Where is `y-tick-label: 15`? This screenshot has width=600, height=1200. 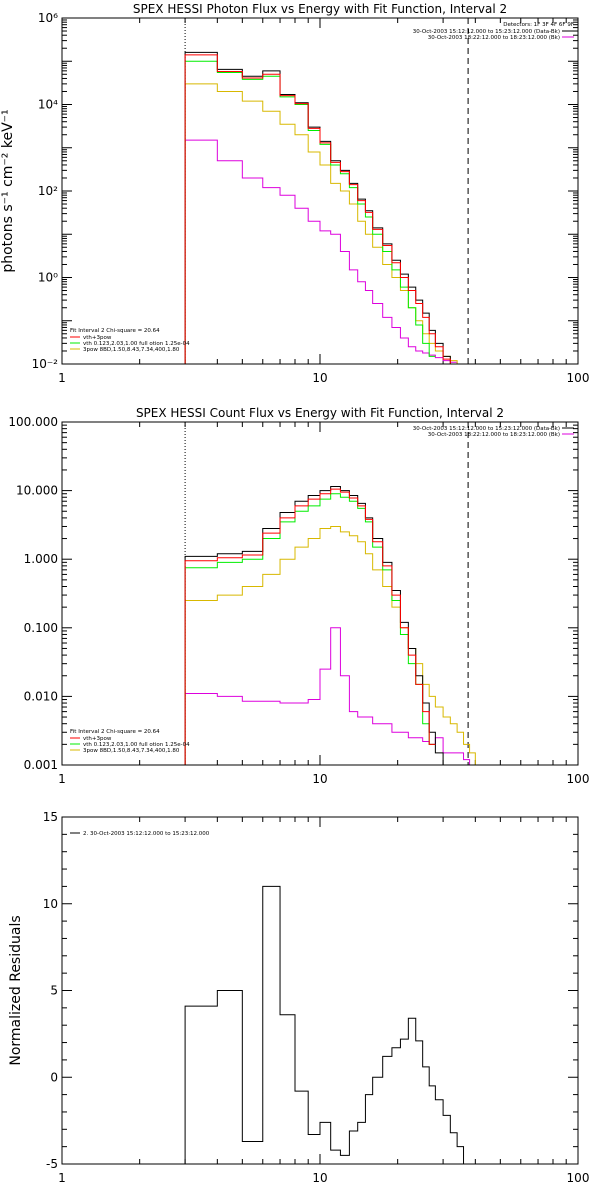 y-tick-label: 15 is located at coordinates (50, 817).